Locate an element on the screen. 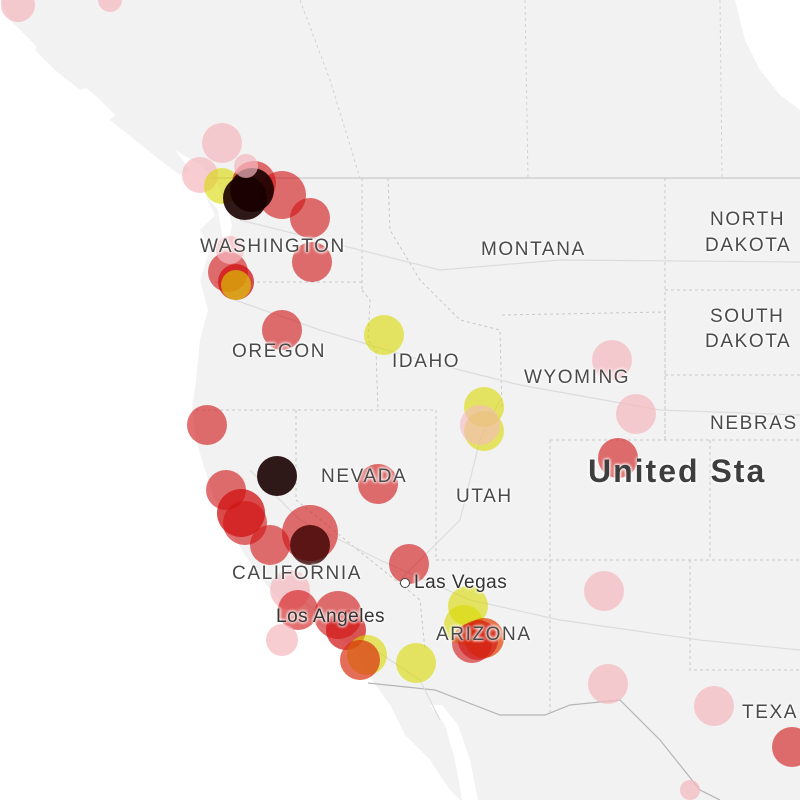 The image size is (800, 800). label-south-dakota-2: DAKOTA is located at coordinates (748, 341).